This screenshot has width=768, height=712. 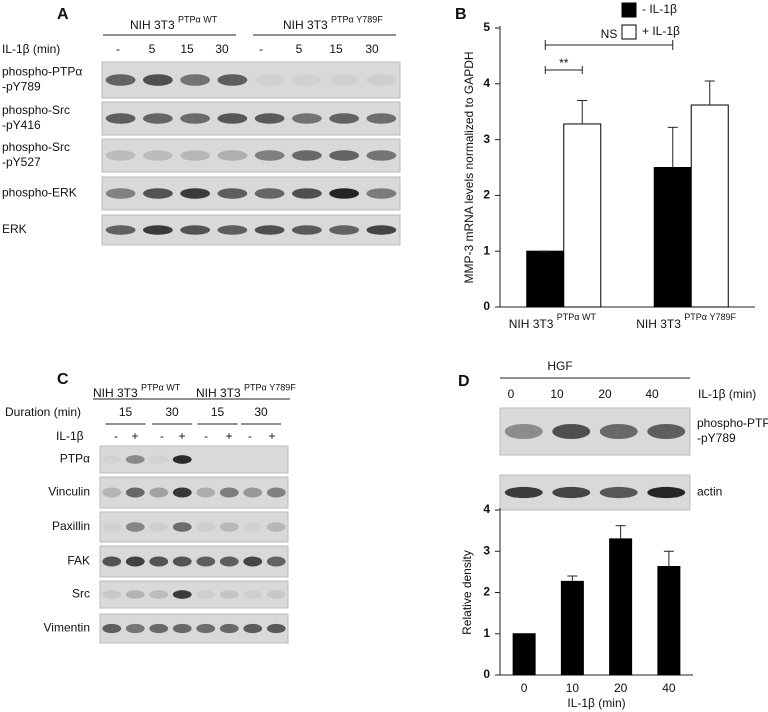 What do you see at coordinates (194, 459) in the screenshot?
I see `blot` at bounding box center [194, 459].